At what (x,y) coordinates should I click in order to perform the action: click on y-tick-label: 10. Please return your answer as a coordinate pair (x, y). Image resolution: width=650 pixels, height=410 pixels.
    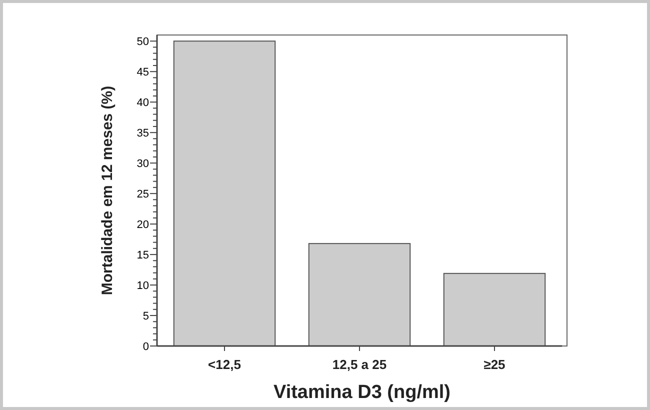
    Looking at the image, I should click on (142, 286).